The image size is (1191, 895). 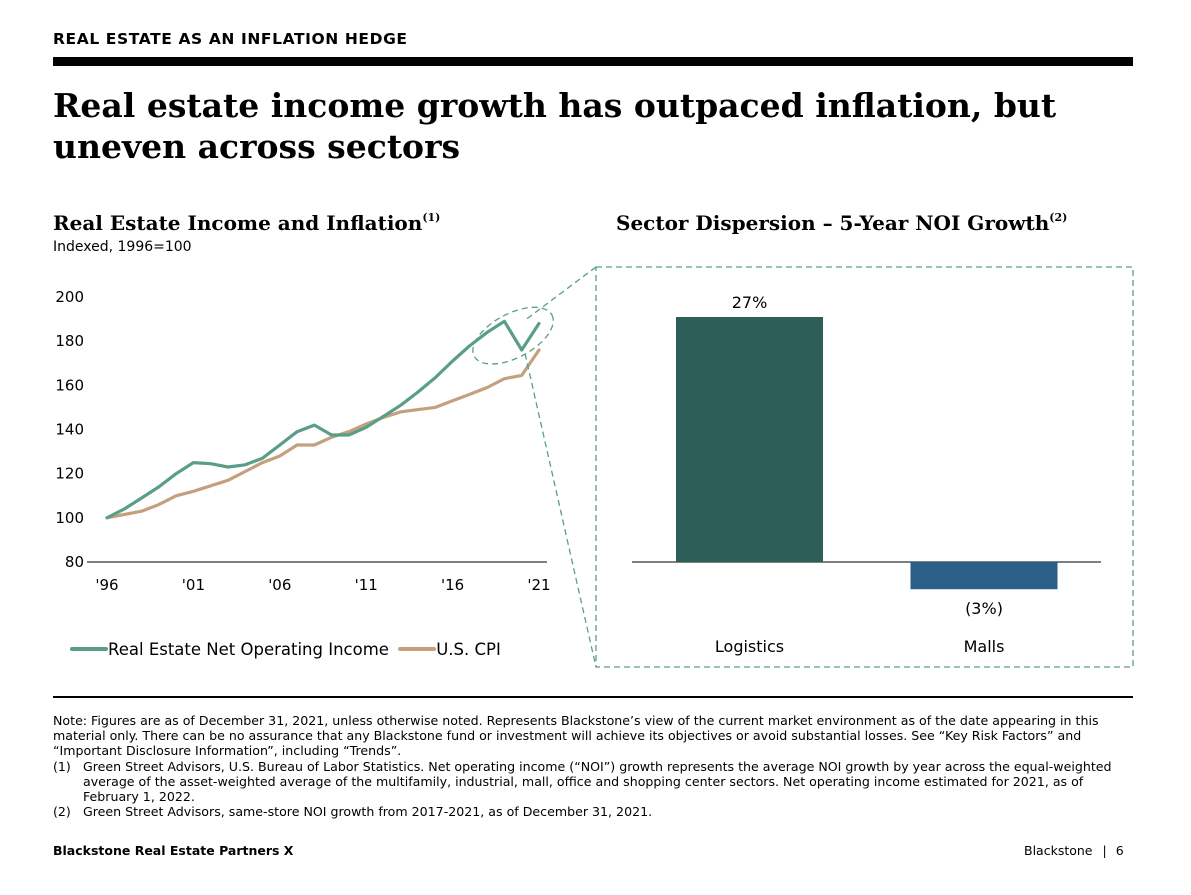 What do you see at coordinates (69, 518) in the screenshot?
I see `y-tick-label: 100` at bounding box center [69, 518].